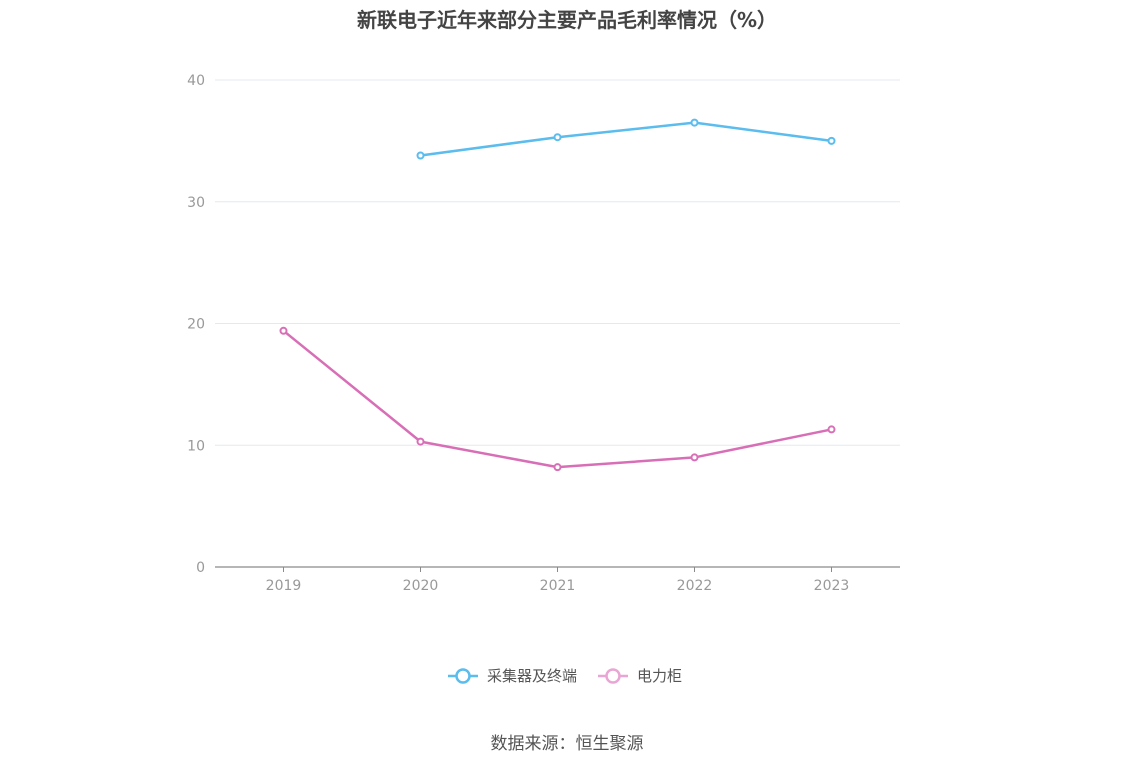  What do you see at coordinates (196, 203) in the screenshot?
I see `y-tick-label: 30` at bounding box center [196, 203].